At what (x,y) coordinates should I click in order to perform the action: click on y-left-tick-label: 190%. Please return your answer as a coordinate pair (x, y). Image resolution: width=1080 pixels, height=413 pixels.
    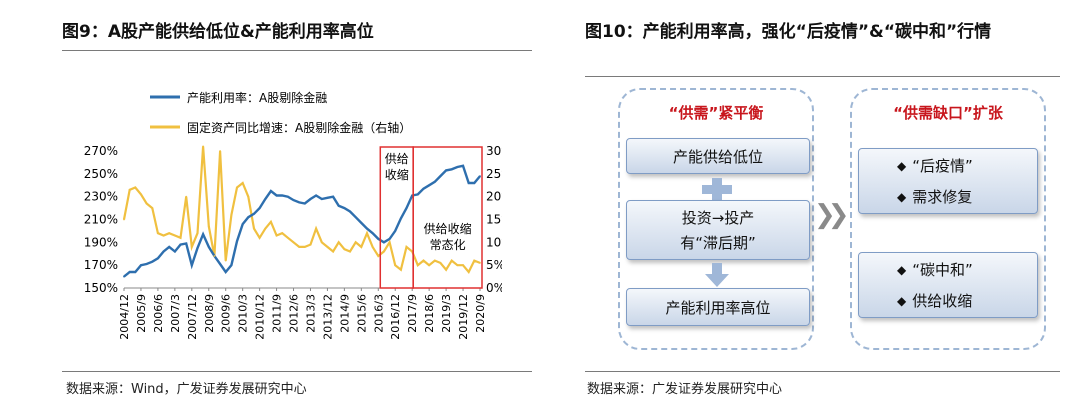
    Looking at the image, I should click on (101, 242).